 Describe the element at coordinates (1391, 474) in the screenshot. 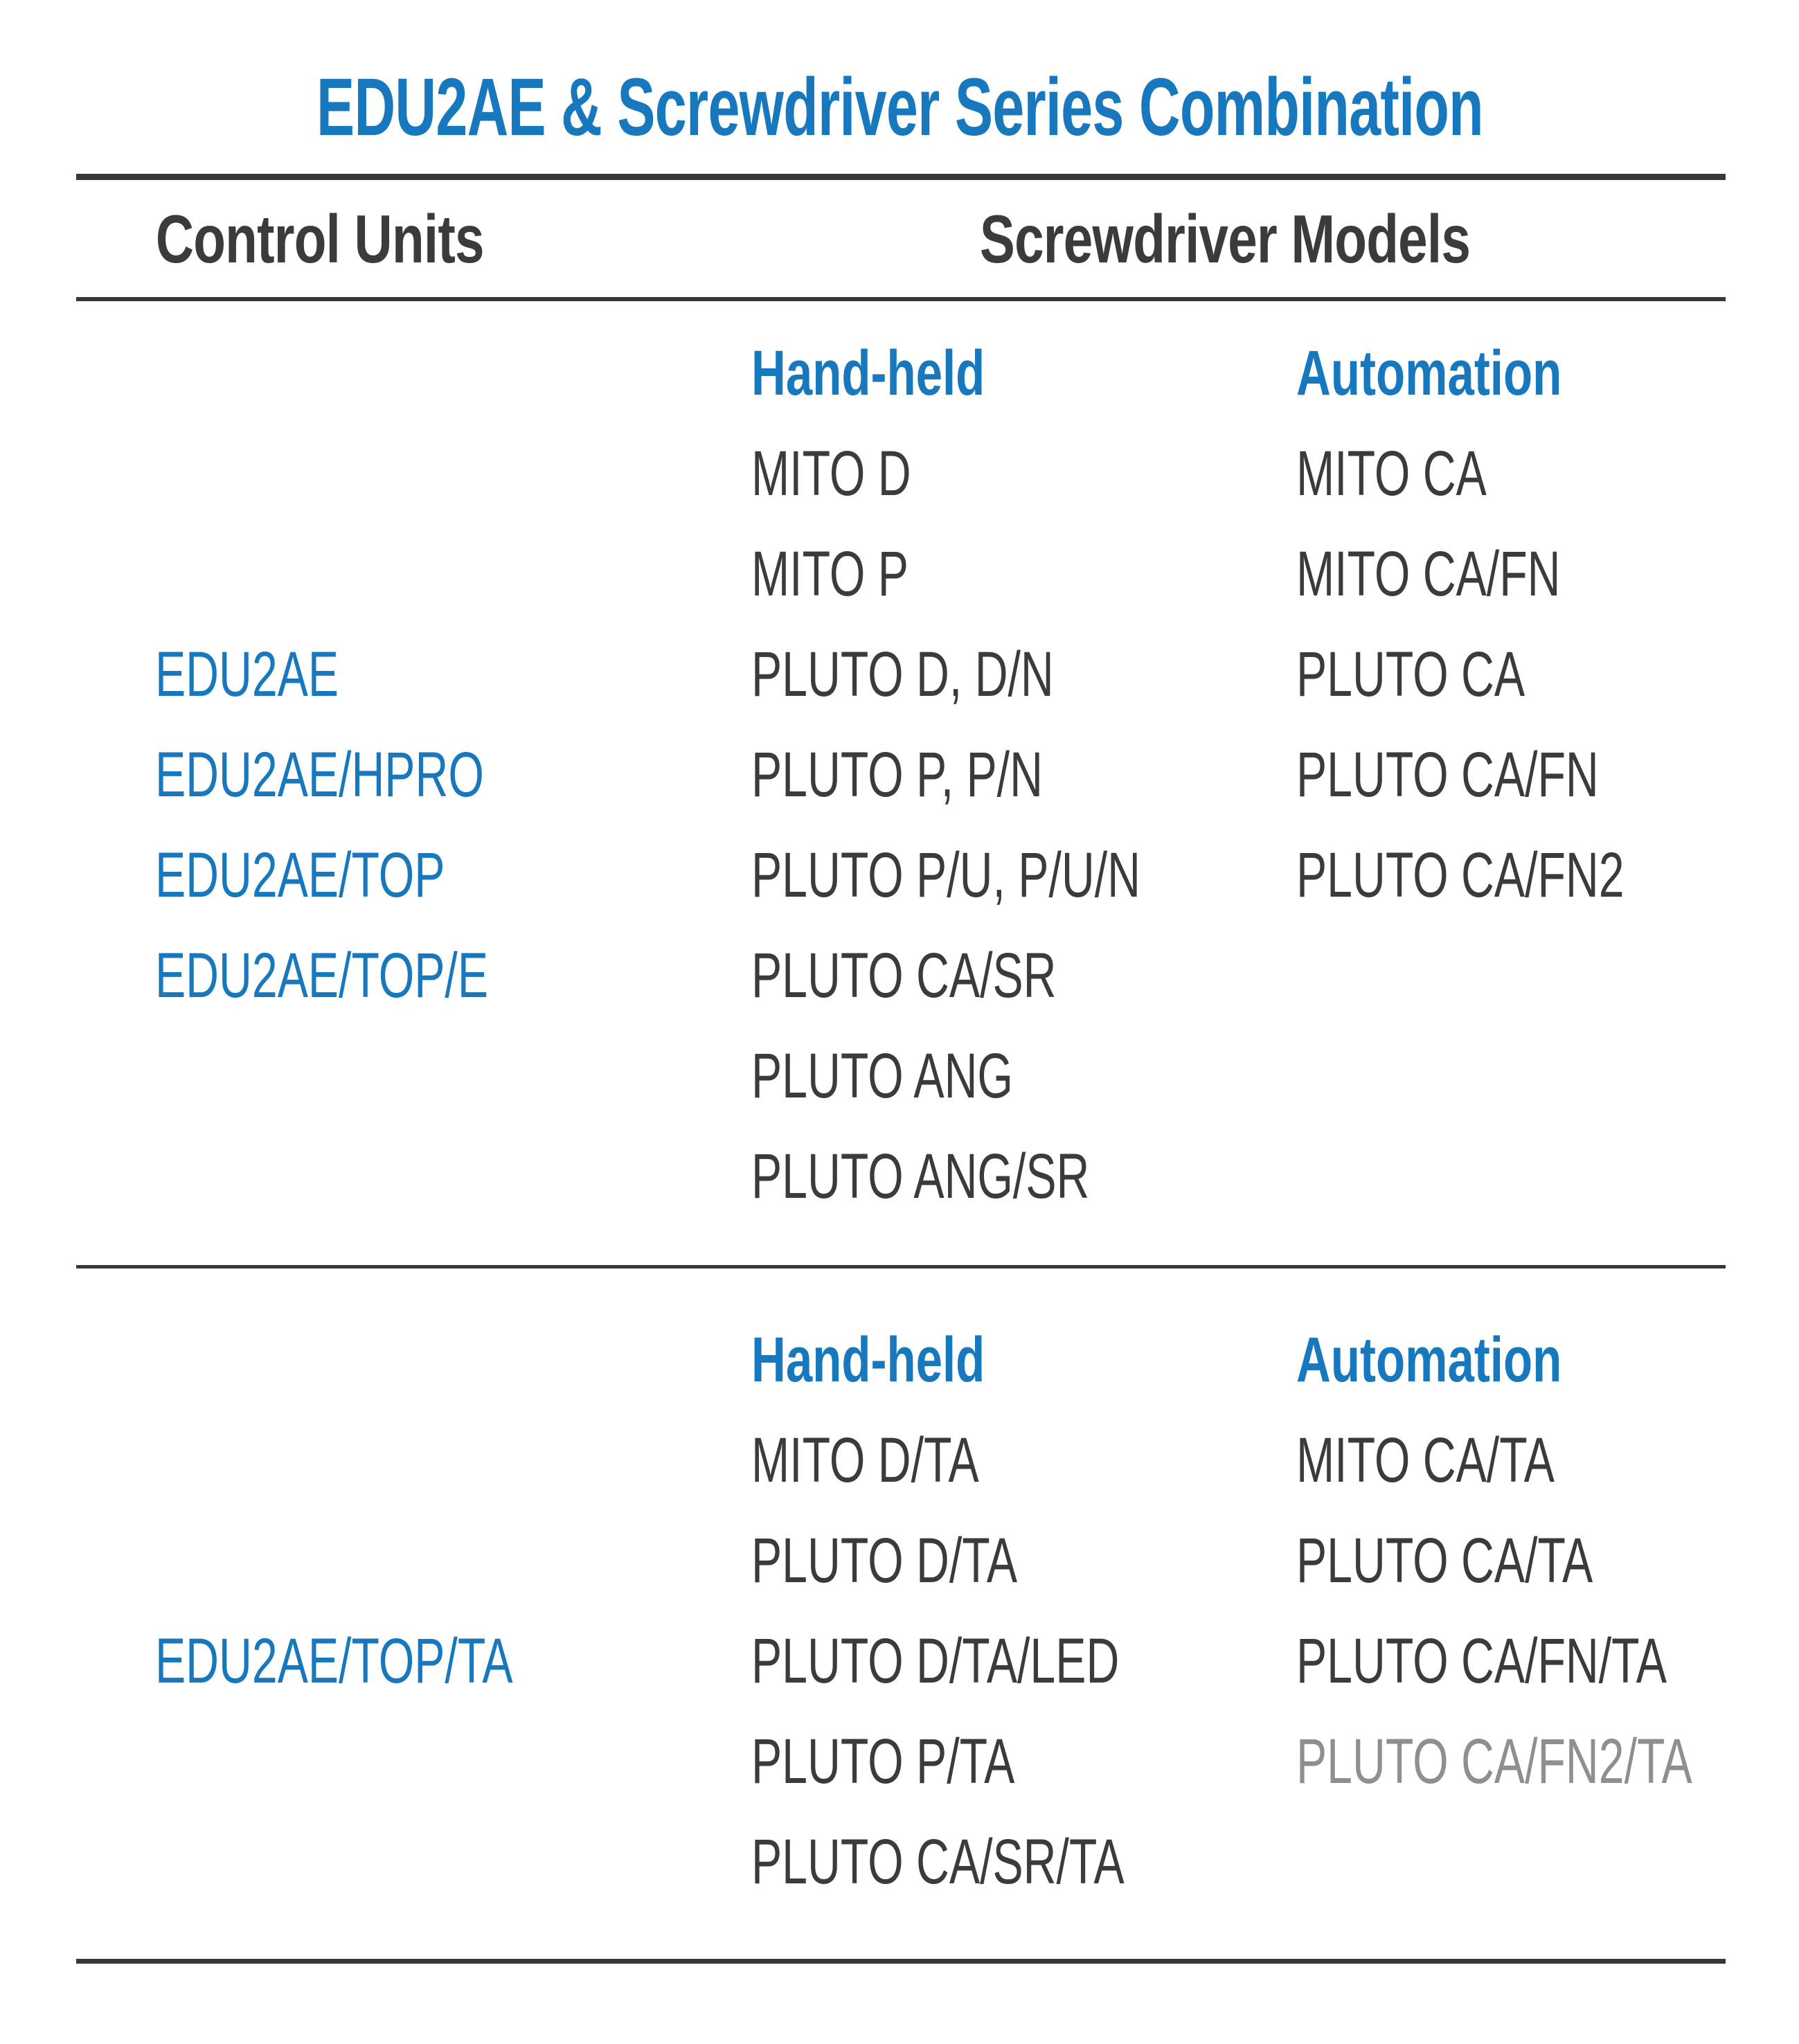

I see `automation-model-item: MITO CA` at that location.